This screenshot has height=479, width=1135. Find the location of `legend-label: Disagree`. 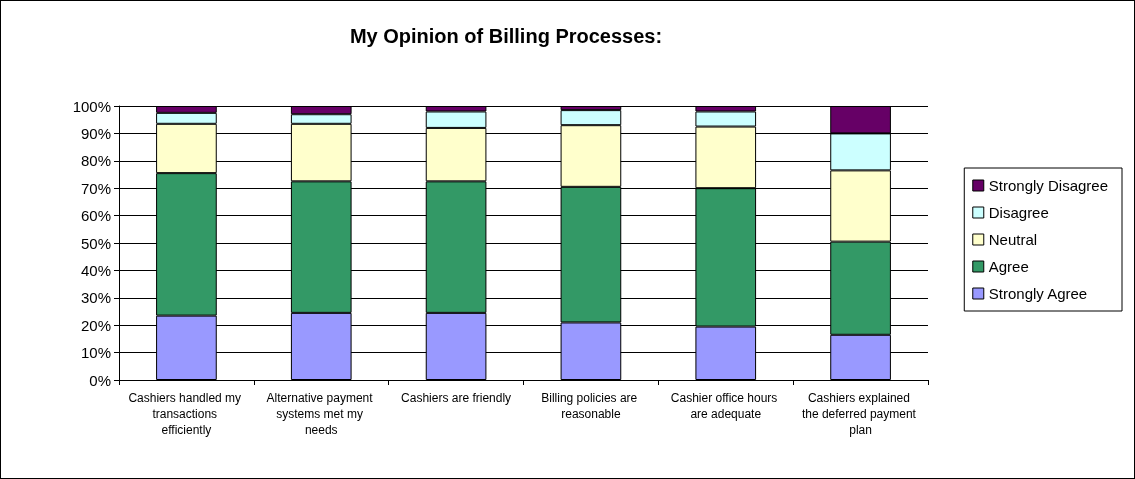

legend-label: Disagree is located at coordinates (1018, 212).